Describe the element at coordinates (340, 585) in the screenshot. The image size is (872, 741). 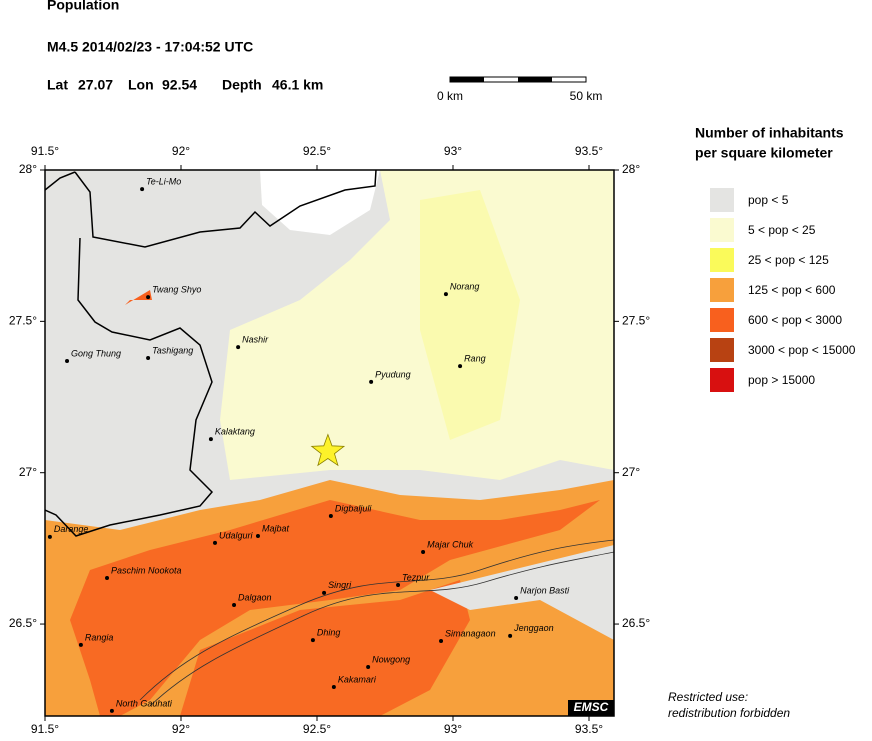
I see `place-label: Singri` at that location.